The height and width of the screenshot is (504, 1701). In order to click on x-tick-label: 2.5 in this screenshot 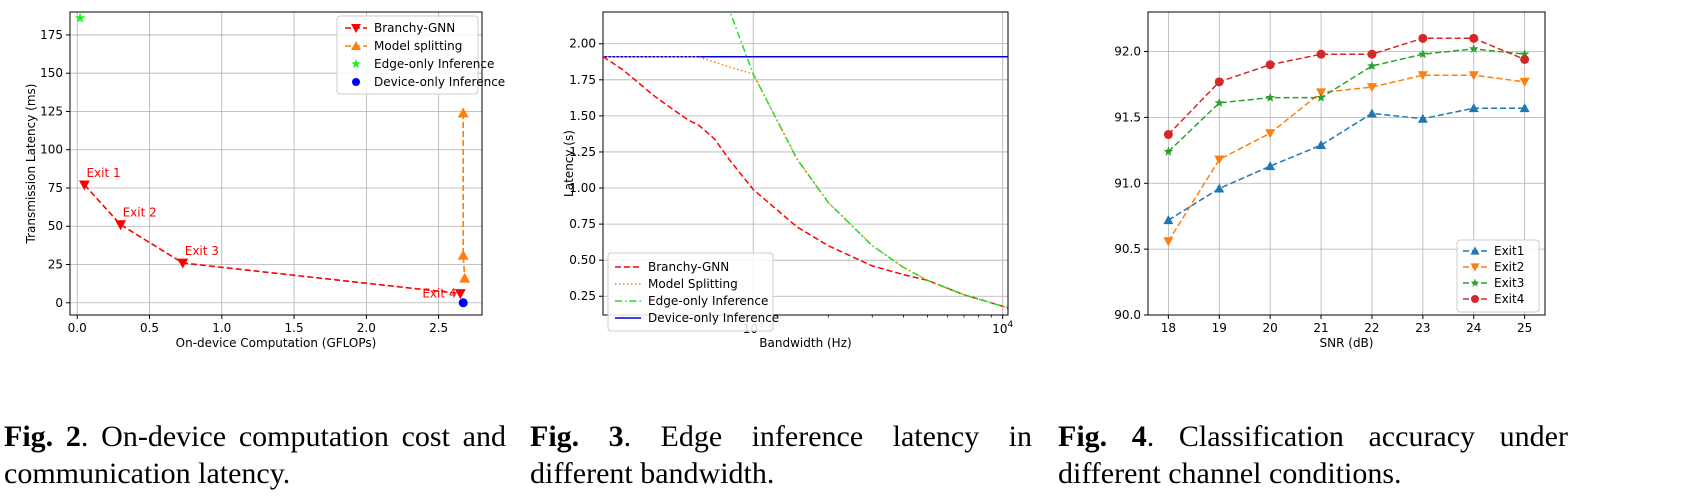, I will do `click(438, 328)`.